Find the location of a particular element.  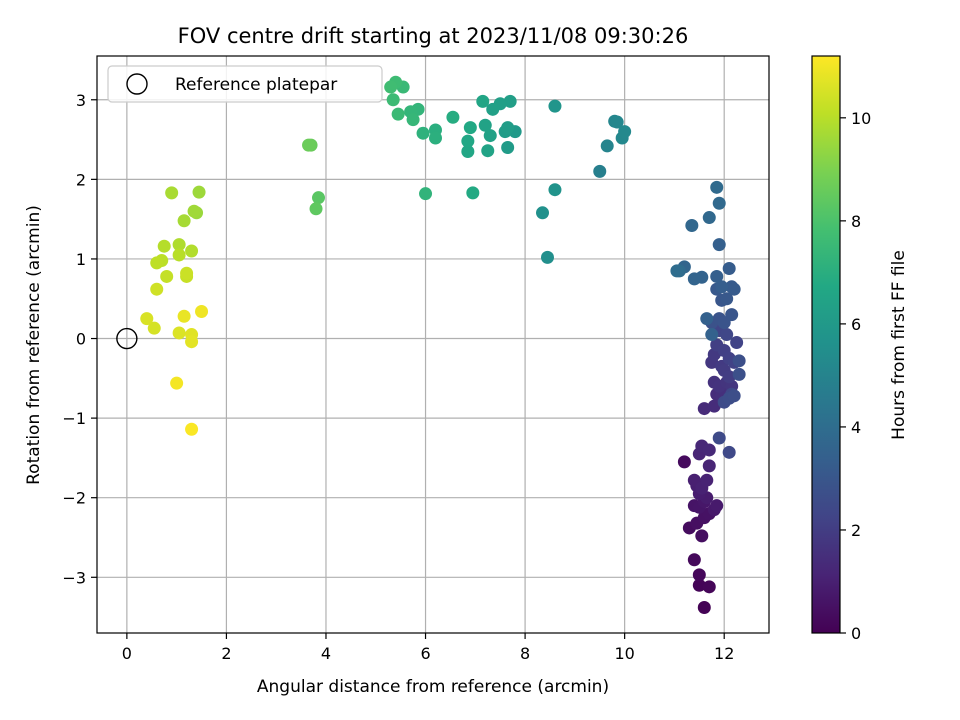

y-tick-label: 1 is located at coordinates (81, 259).